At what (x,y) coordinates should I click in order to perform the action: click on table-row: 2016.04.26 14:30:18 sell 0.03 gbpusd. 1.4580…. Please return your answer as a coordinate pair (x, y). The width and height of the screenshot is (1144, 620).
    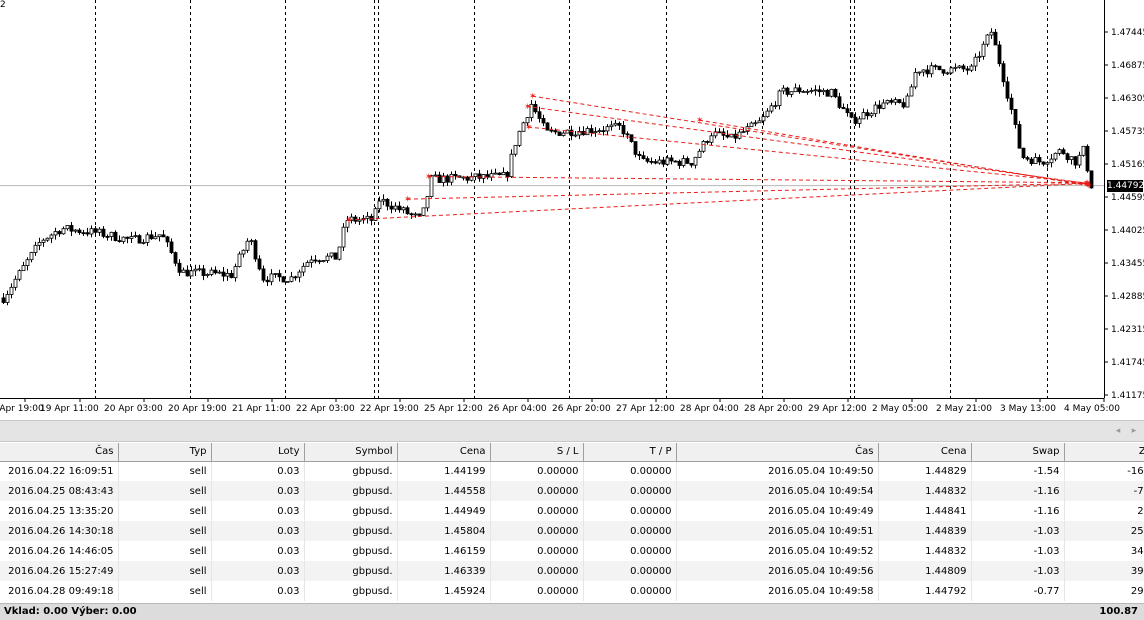
    Looking at the image, I should click on (572, 531).